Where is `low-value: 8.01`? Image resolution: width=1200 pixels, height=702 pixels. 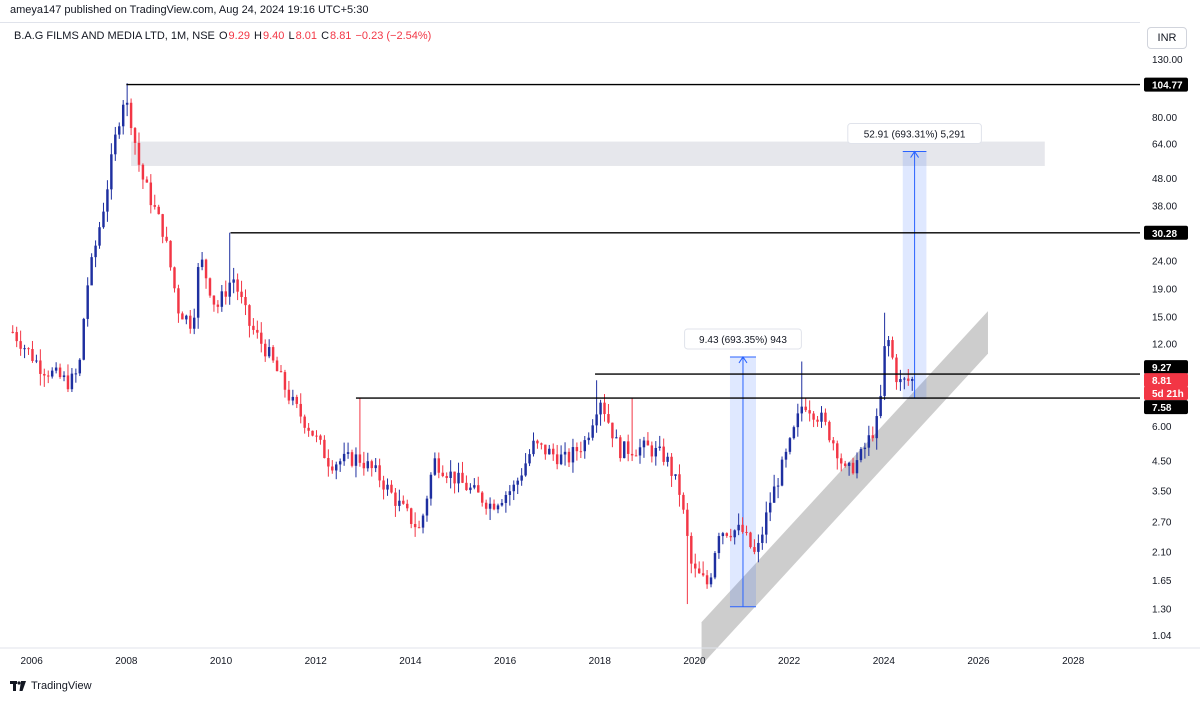
low-value: 8.01 is located at coordinates (306, 36).